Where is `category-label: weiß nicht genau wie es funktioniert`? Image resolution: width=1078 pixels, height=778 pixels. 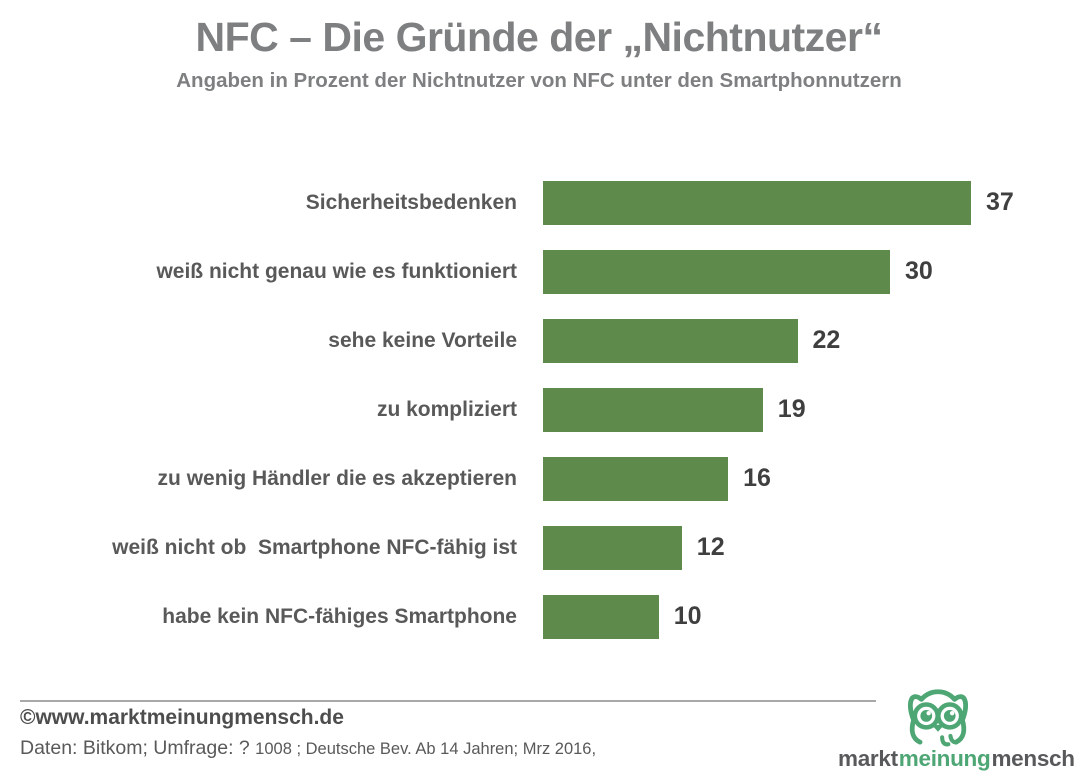
category-label: weiß nicht genau wie es funktioniert is located at coordinates (336, 271).